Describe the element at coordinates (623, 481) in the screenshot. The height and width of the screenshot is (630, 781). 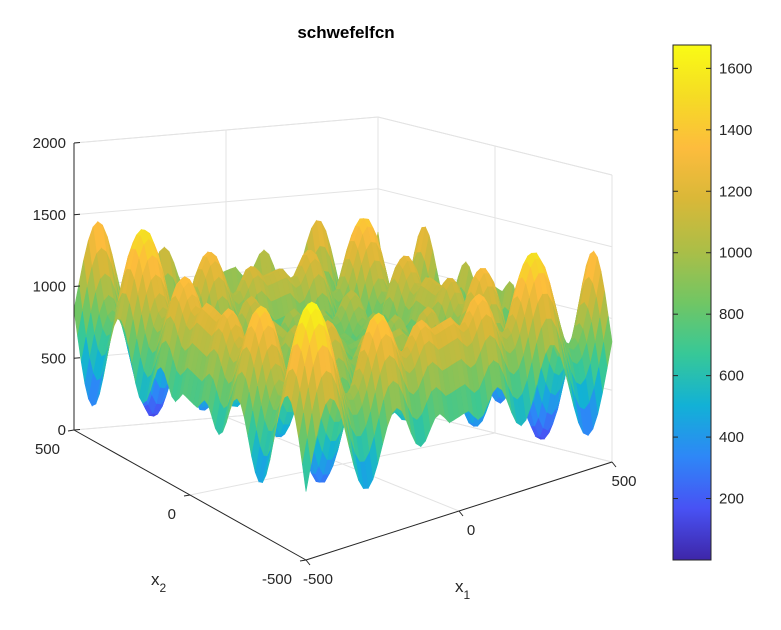
I see `x1-tick-label: 500` at that location.